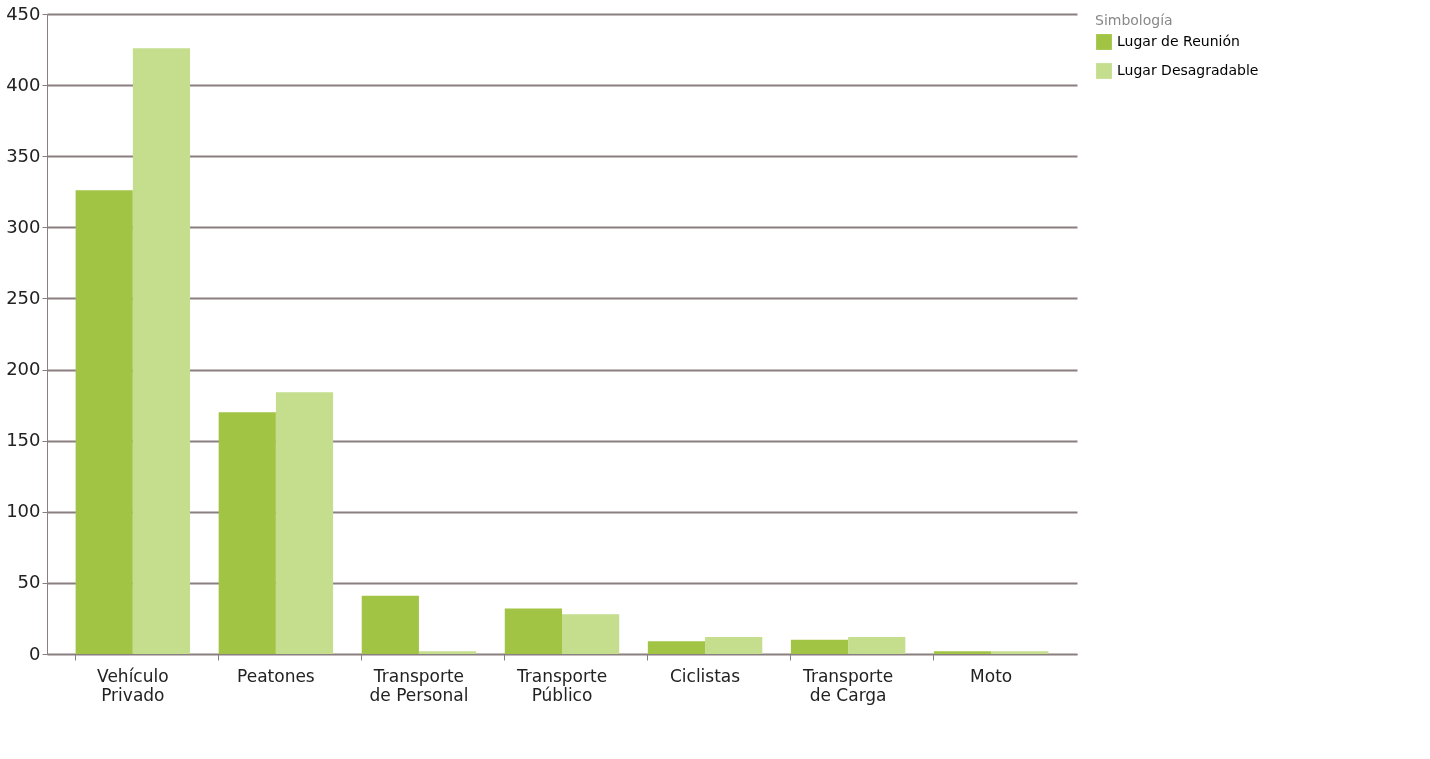 The width and height of the screenshot is (1430, 759). Describe the element at coordinates (1134, 20) in the screenshot. I see `legend-title: Simbología` at that location.